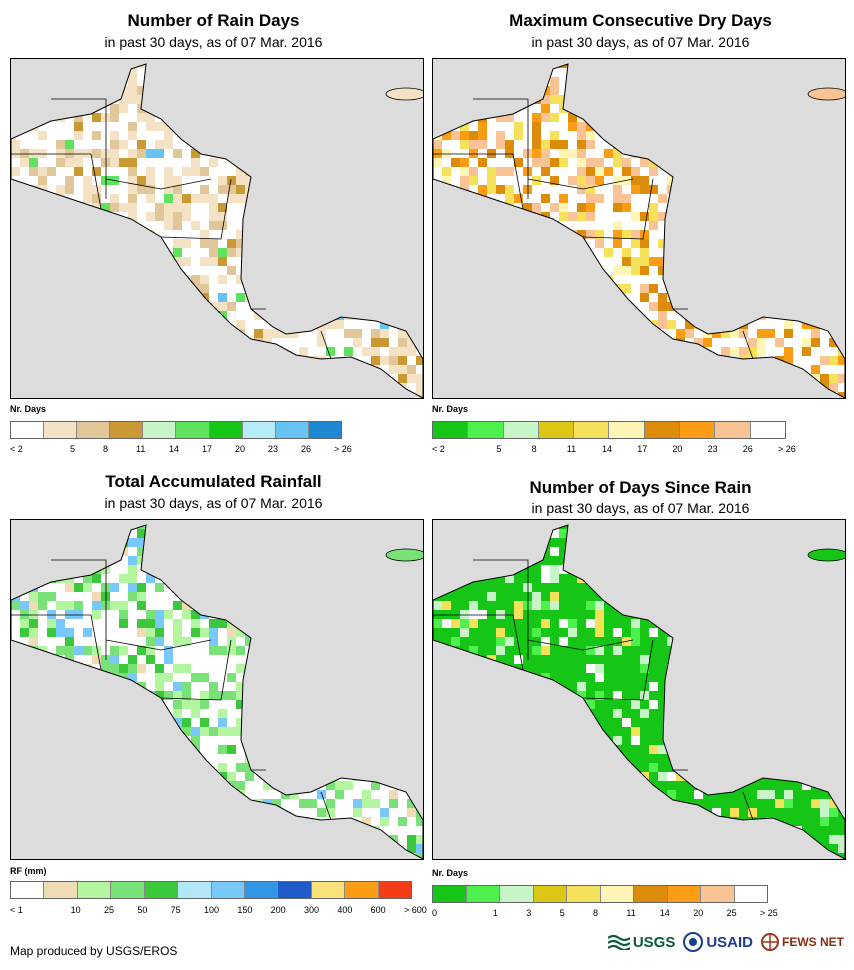 This screenshot has width=854, height=970. What do you see at coordinates (562, 913) in the screenshot?
I see `legend-tick-label: 5` at bounding box center [562, 913].